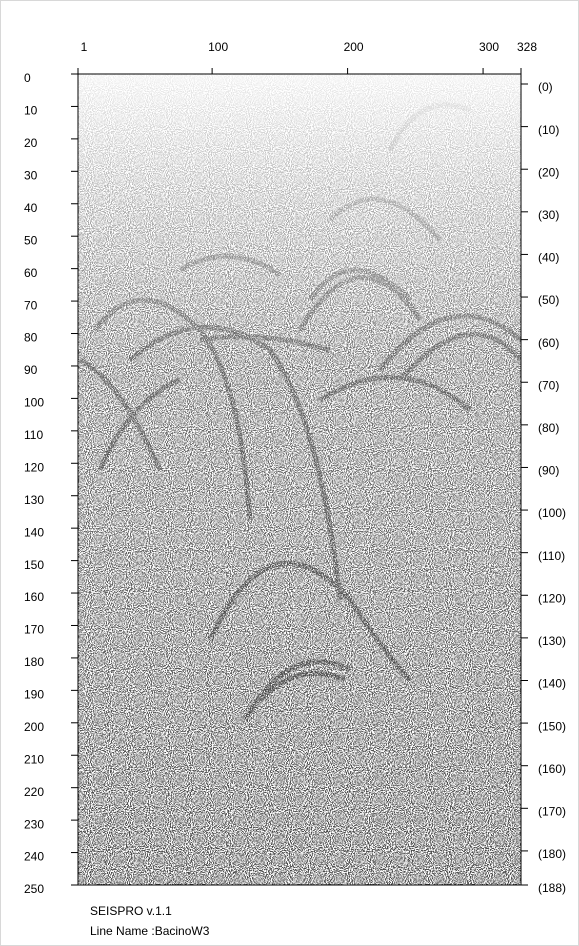  What do you see at coordinates (548, 215) in the screenshot?
I see `y2-tick-label: (30)` at bounding box center [548, 215].